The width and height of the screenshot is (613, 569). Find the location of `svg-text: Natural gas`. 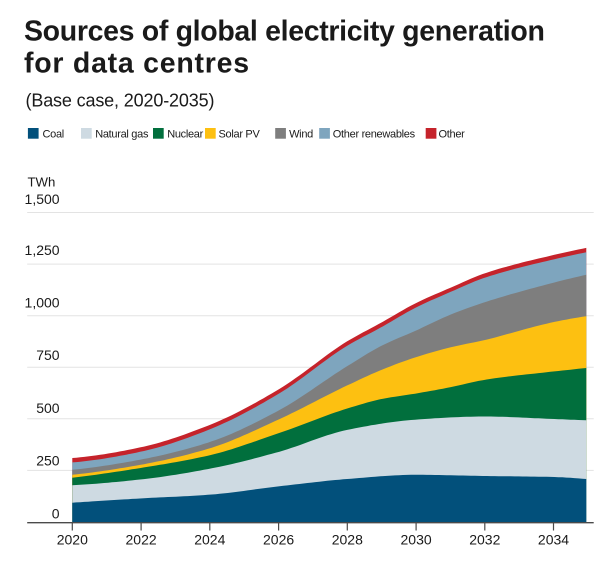

svg-text: Natural gas is located at coordinates (122, 135).